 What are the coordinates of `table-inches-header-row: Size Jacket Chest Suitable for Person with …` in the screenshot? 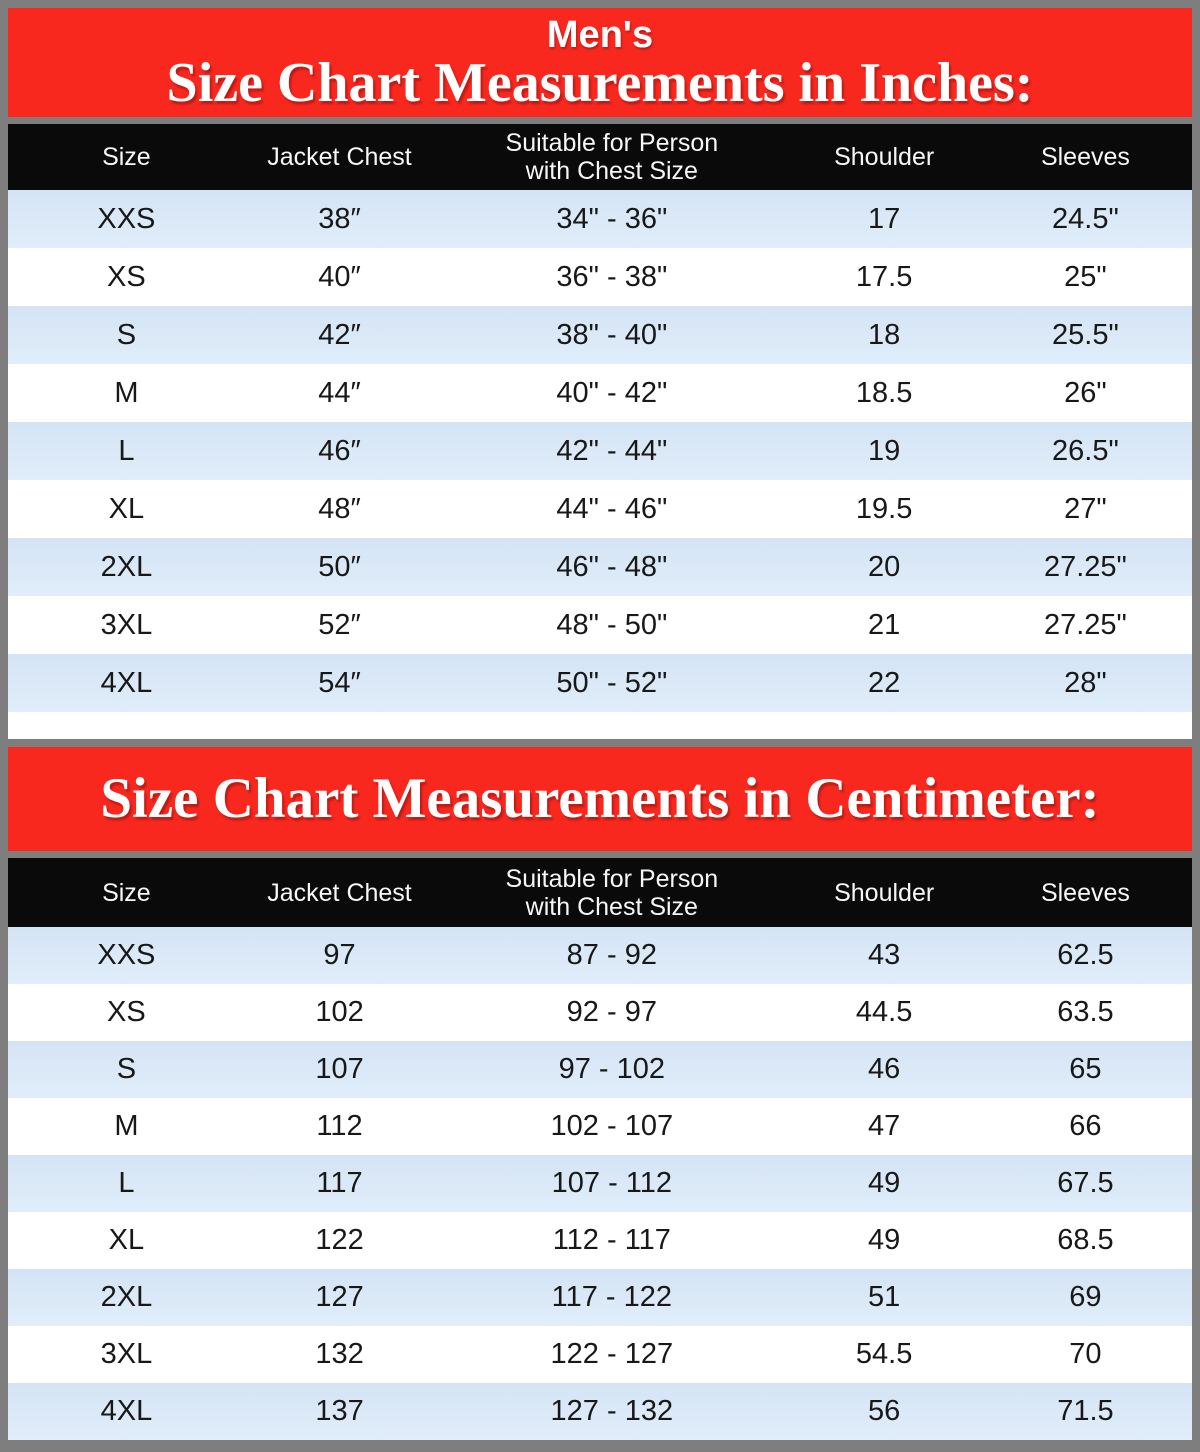 It's located at (600, 157).